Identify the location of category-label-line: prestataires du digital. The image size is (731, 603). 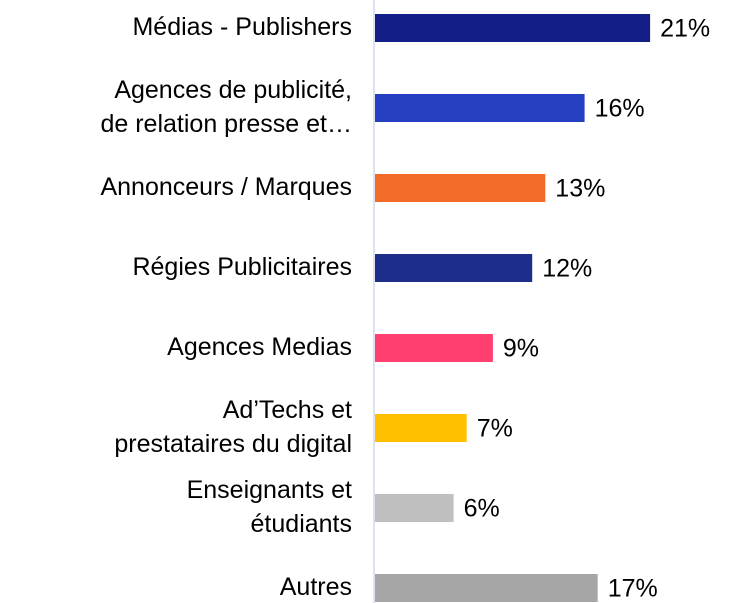
(233, 444).